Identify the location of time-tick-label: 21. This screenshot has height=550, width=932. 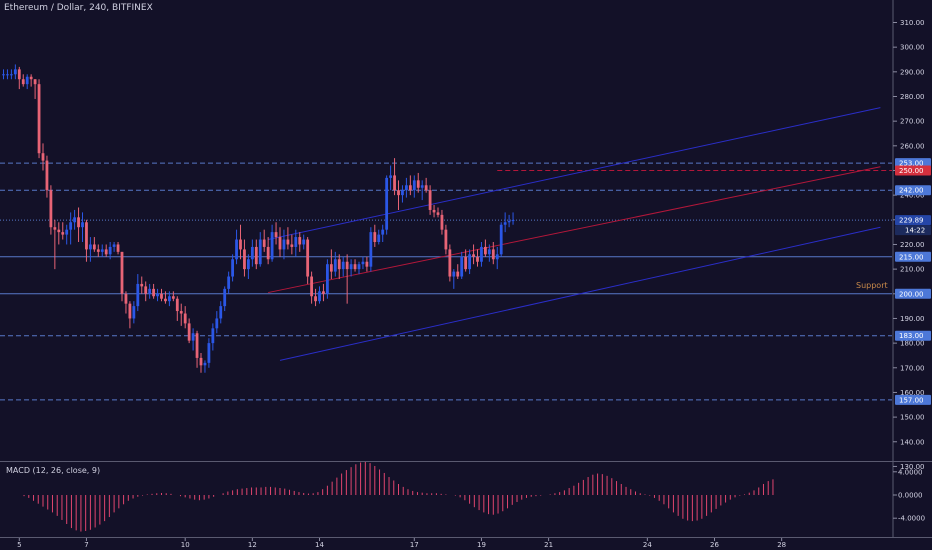
(548, 545).